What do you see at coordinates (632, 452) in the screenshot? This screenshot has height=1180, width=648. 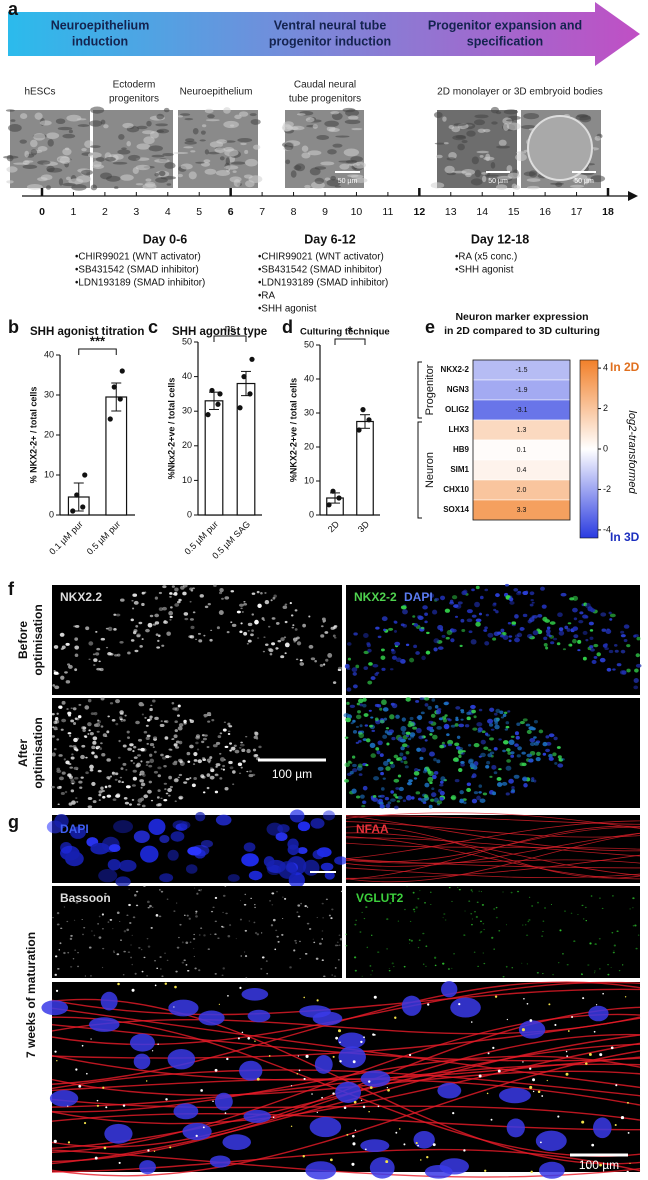 I see `colorbar-label: log2-transformed` at bounding box center [632, 452].